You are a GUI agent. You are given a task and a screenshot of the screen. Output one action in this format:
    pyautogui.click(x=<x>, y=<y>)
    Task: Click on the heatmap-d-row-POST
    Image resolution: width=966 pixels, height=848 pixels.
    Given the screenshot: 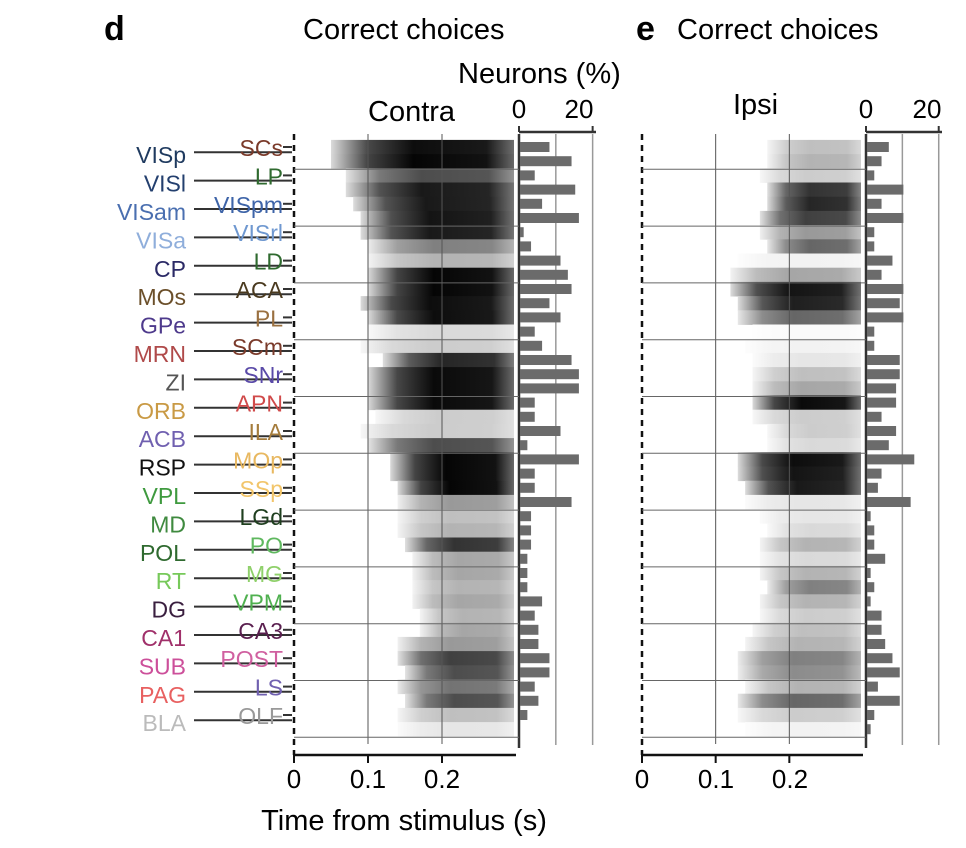 What is the action you would take?
    pyautogui.click(x=455, y=658)
    